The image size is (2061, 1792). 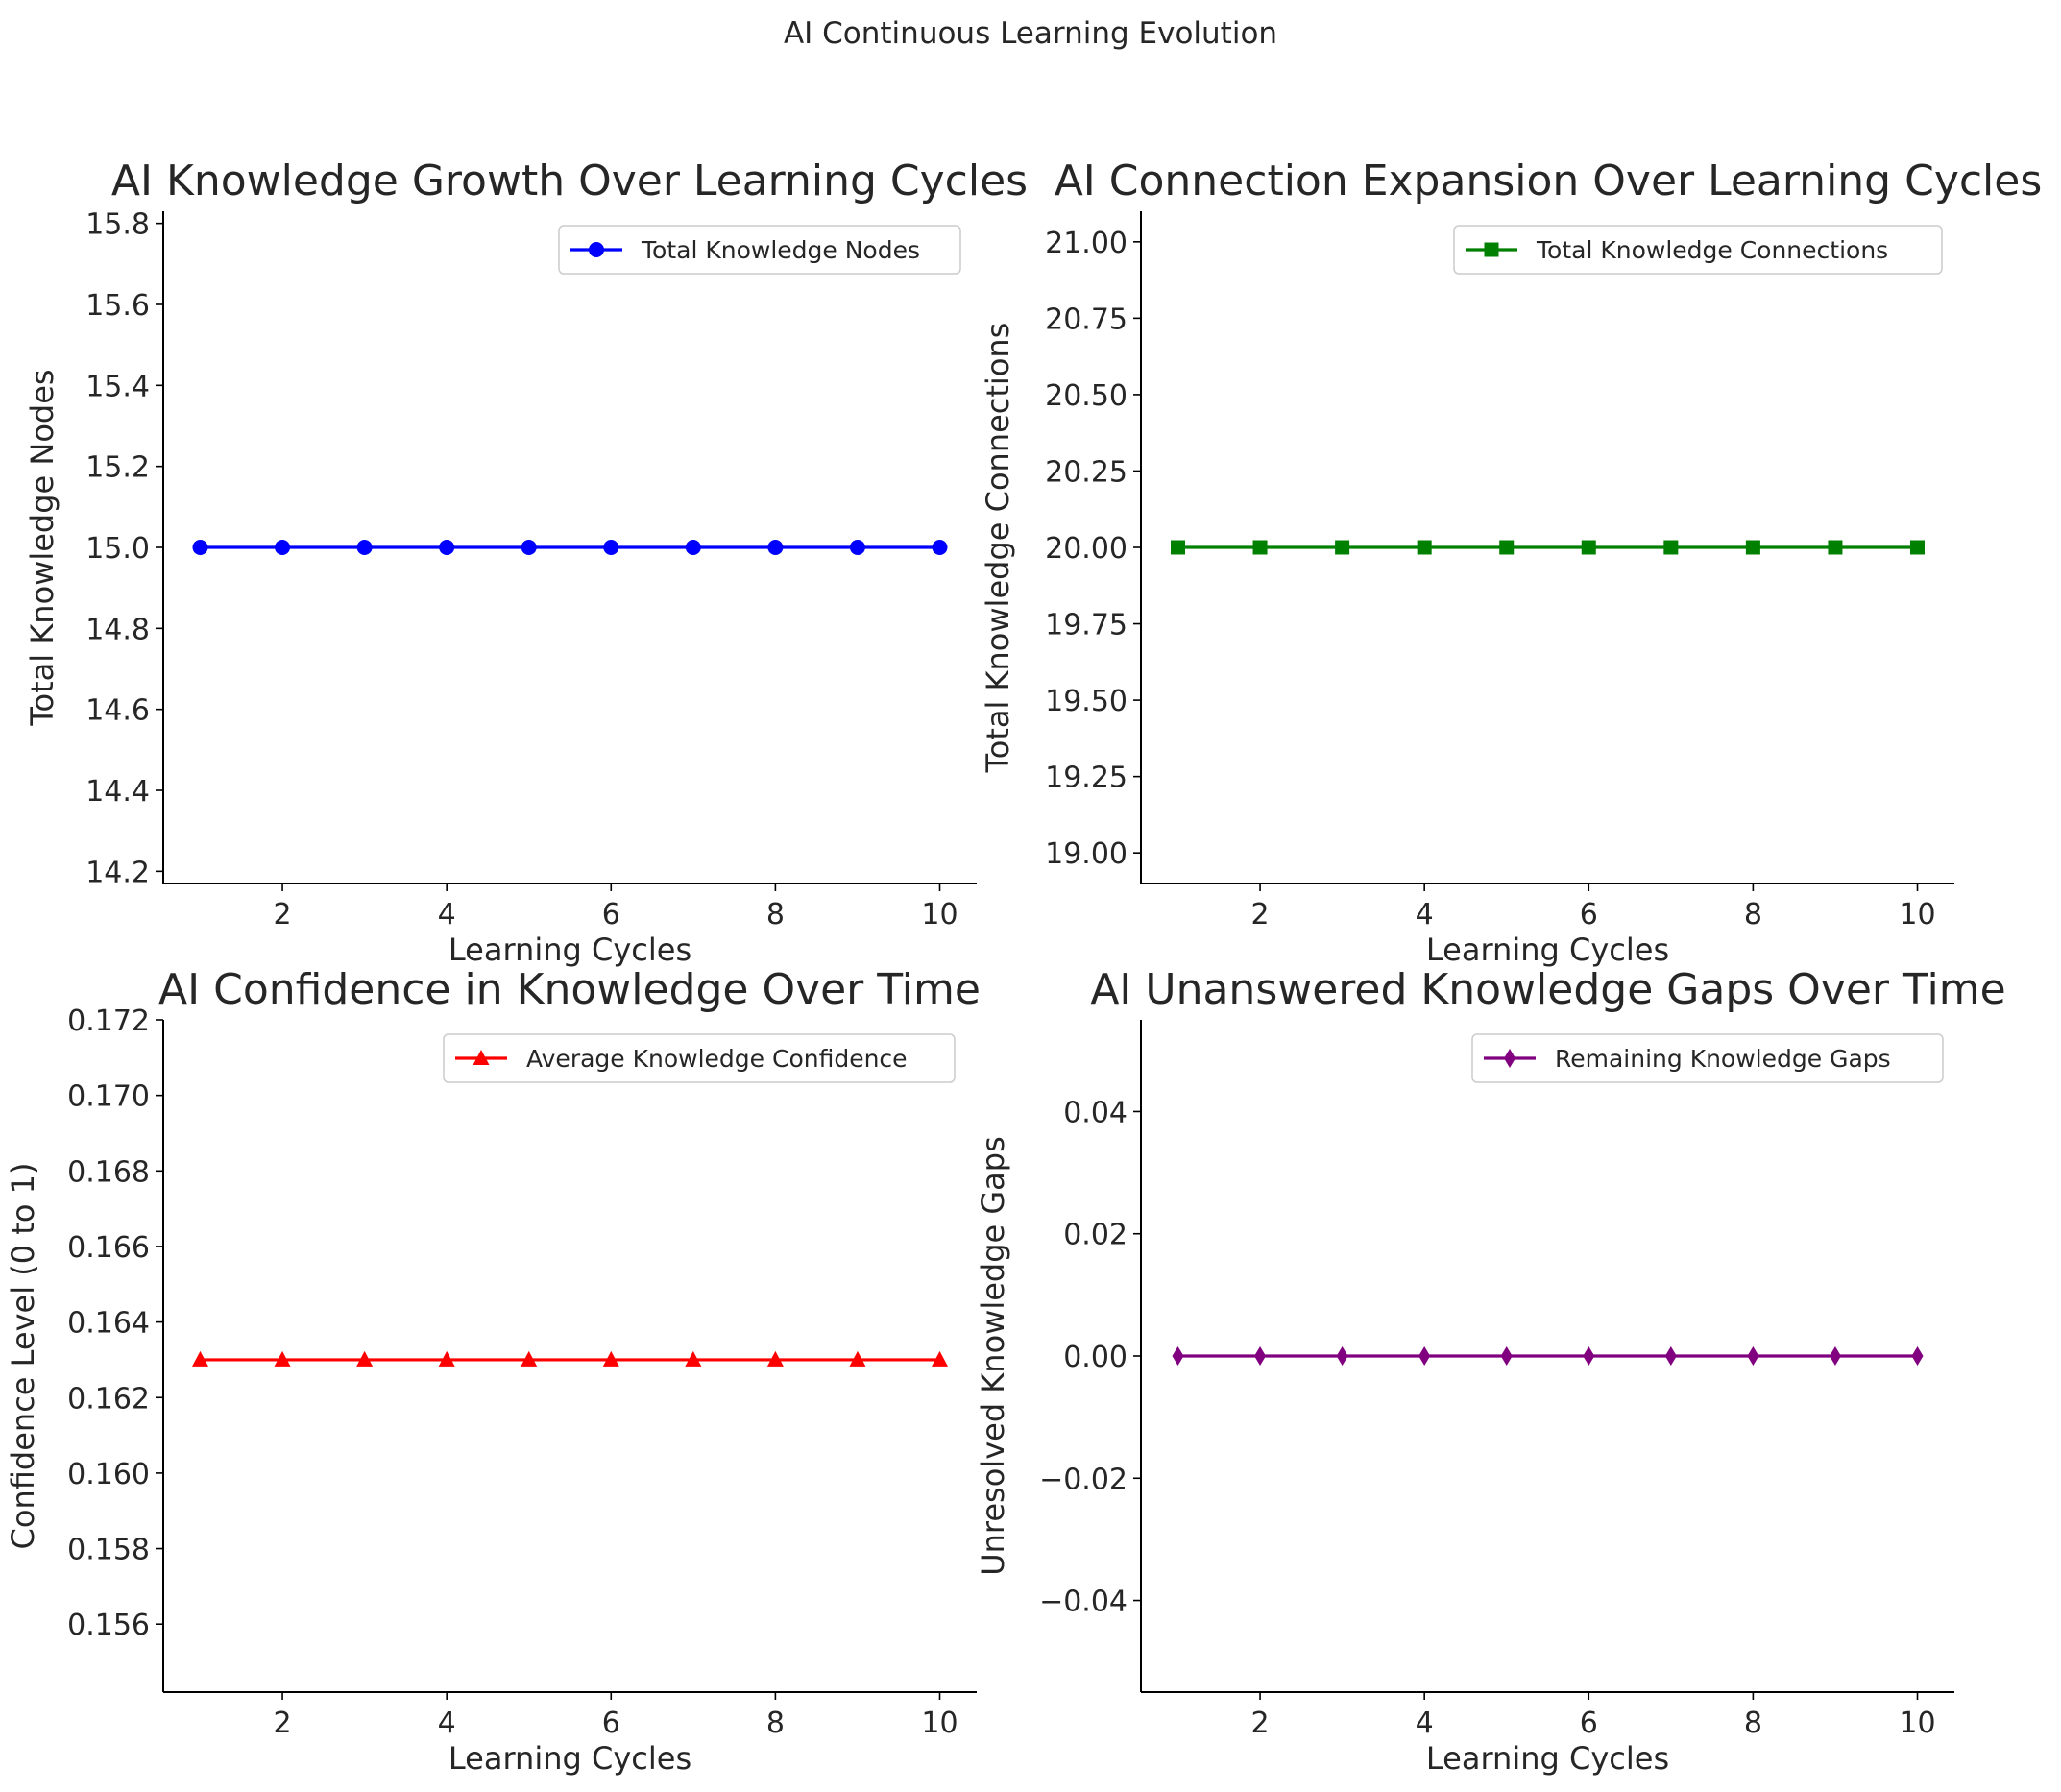 What do you see at coordinates (1086, 625) in the screenshot?
I see `y-tick-label: 19.75` at bounding box center [1086, 625].